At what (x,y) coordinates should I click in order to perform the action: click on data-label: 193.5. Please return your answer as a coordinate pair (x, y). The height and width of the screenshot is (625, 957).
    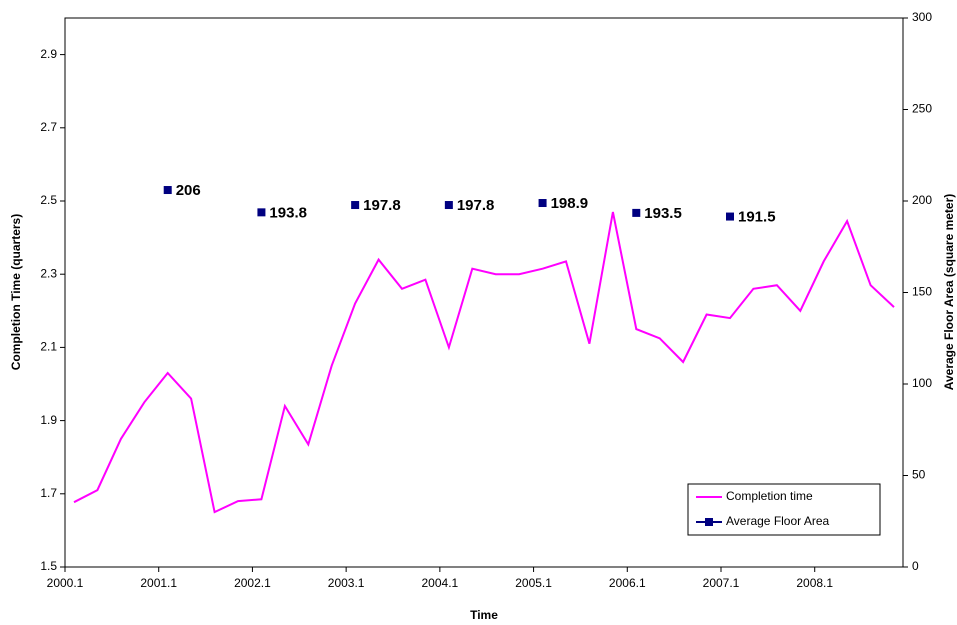
    Looking at the image, I should click on (663, 213).